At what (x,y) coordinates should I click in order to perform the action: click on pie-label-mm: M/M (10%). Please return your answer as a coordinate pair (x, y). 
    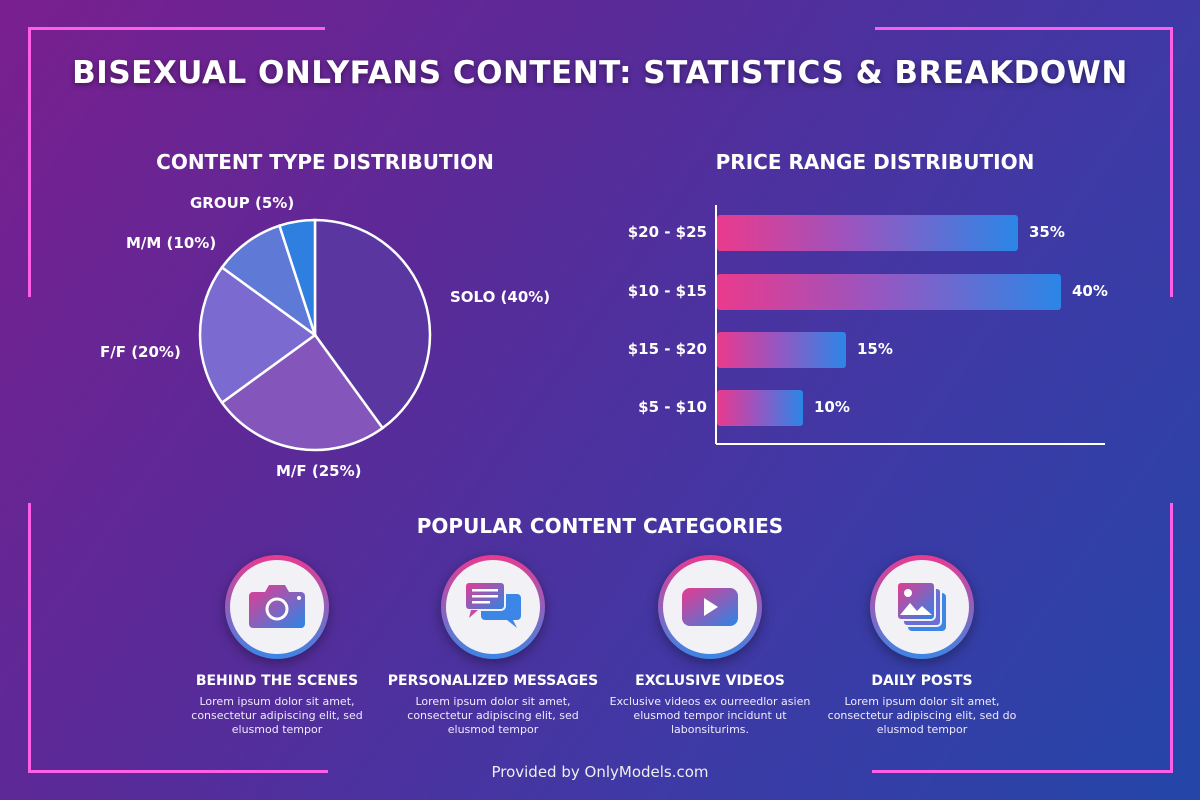
    Looking at the image, I should click on (171, 243).